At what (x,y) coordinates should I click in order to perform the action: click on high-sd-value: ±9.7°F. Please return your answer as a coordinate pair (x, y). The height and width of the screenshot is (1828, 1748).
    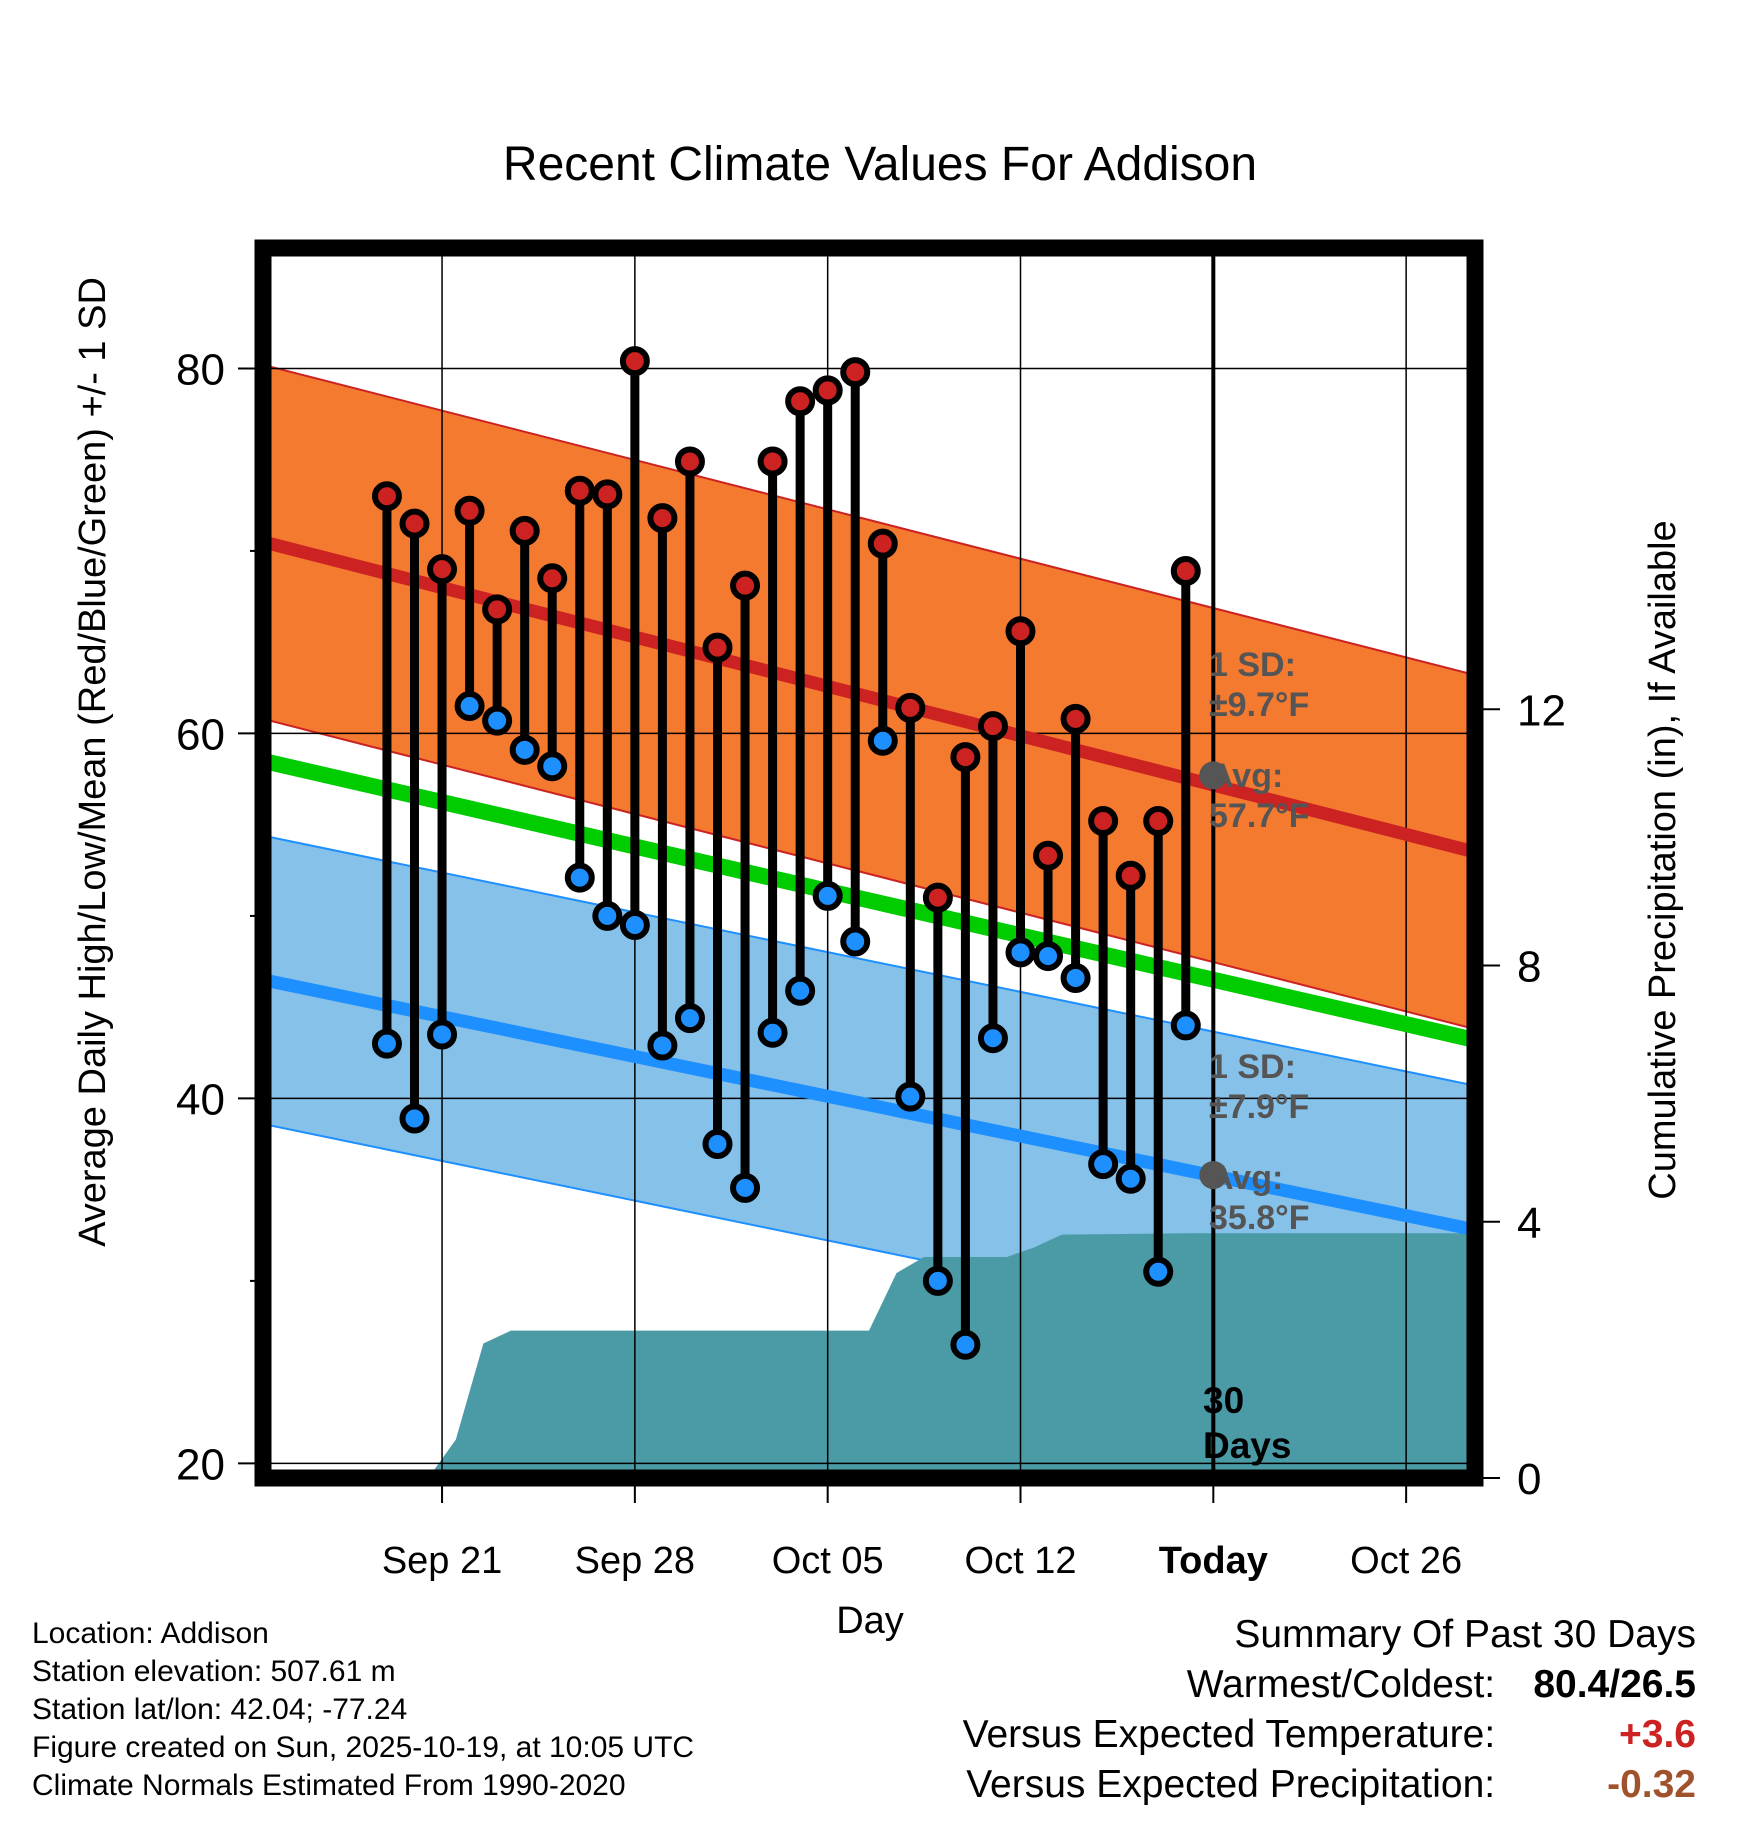
    Looking at the image, I should click on (1259, 705).